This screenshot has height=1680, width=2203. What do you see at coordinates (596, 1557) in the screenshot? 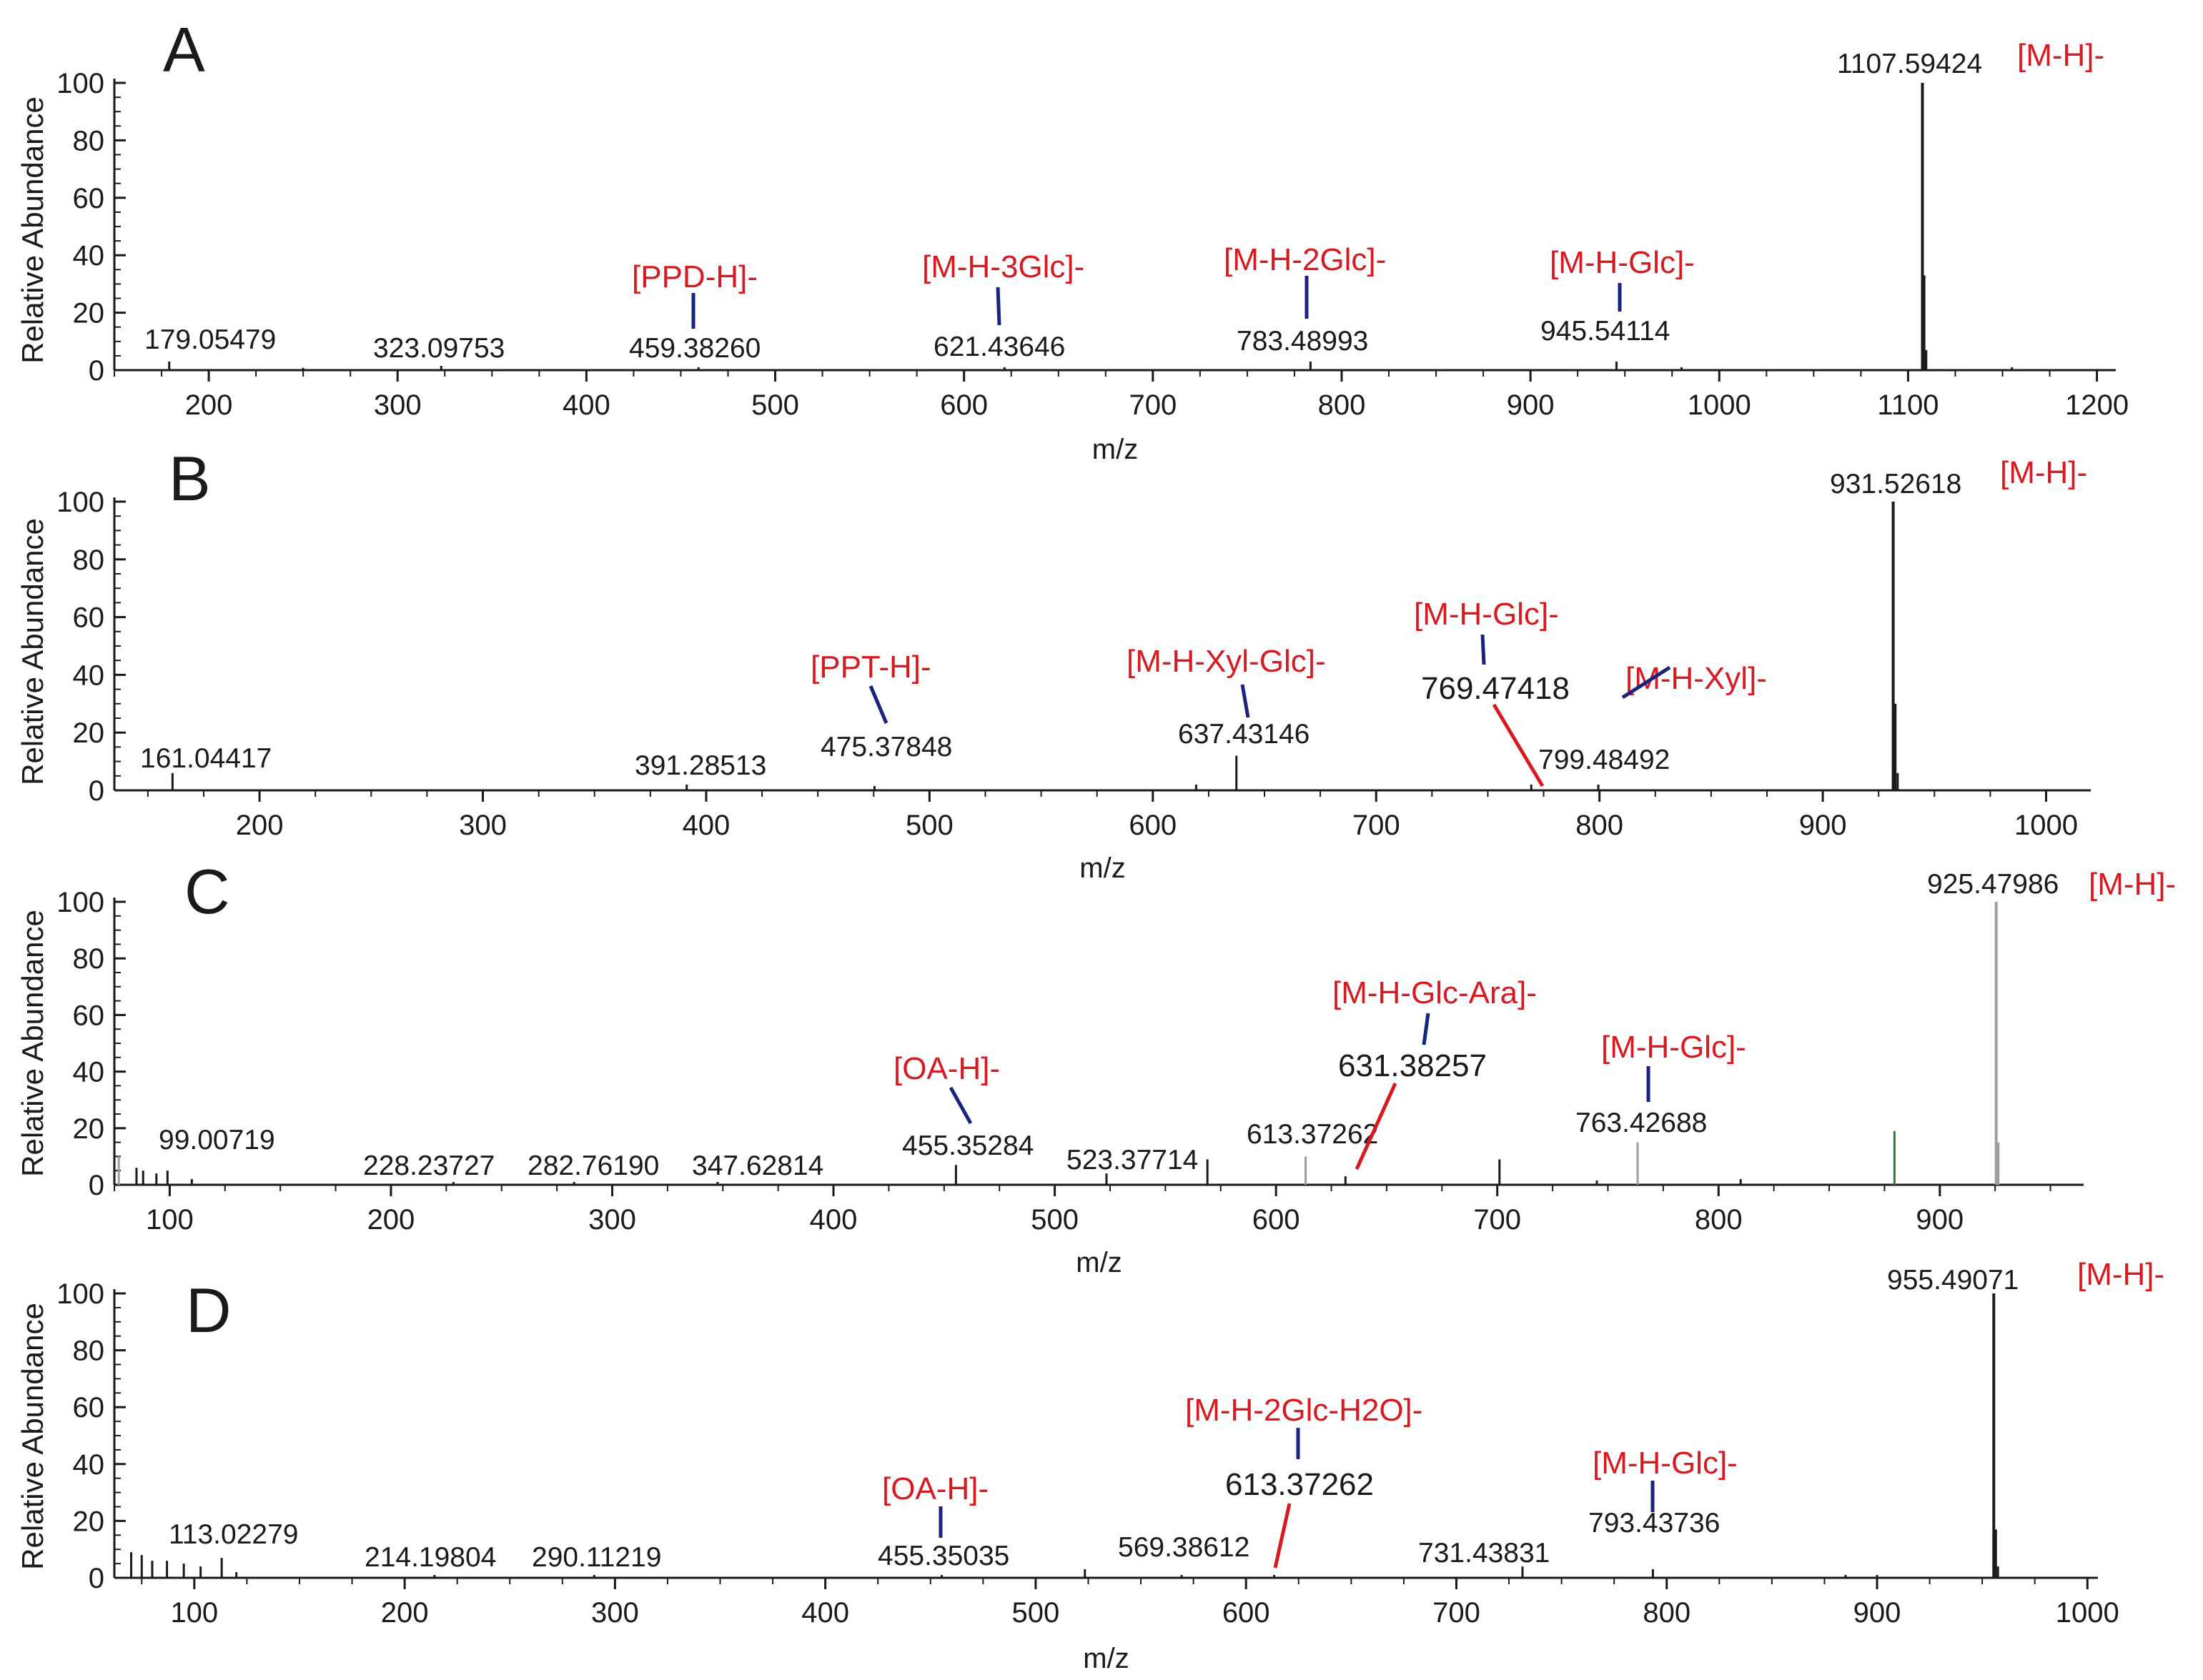
I see `peak-label: 290.11219` at bounding box center [596, 1557].